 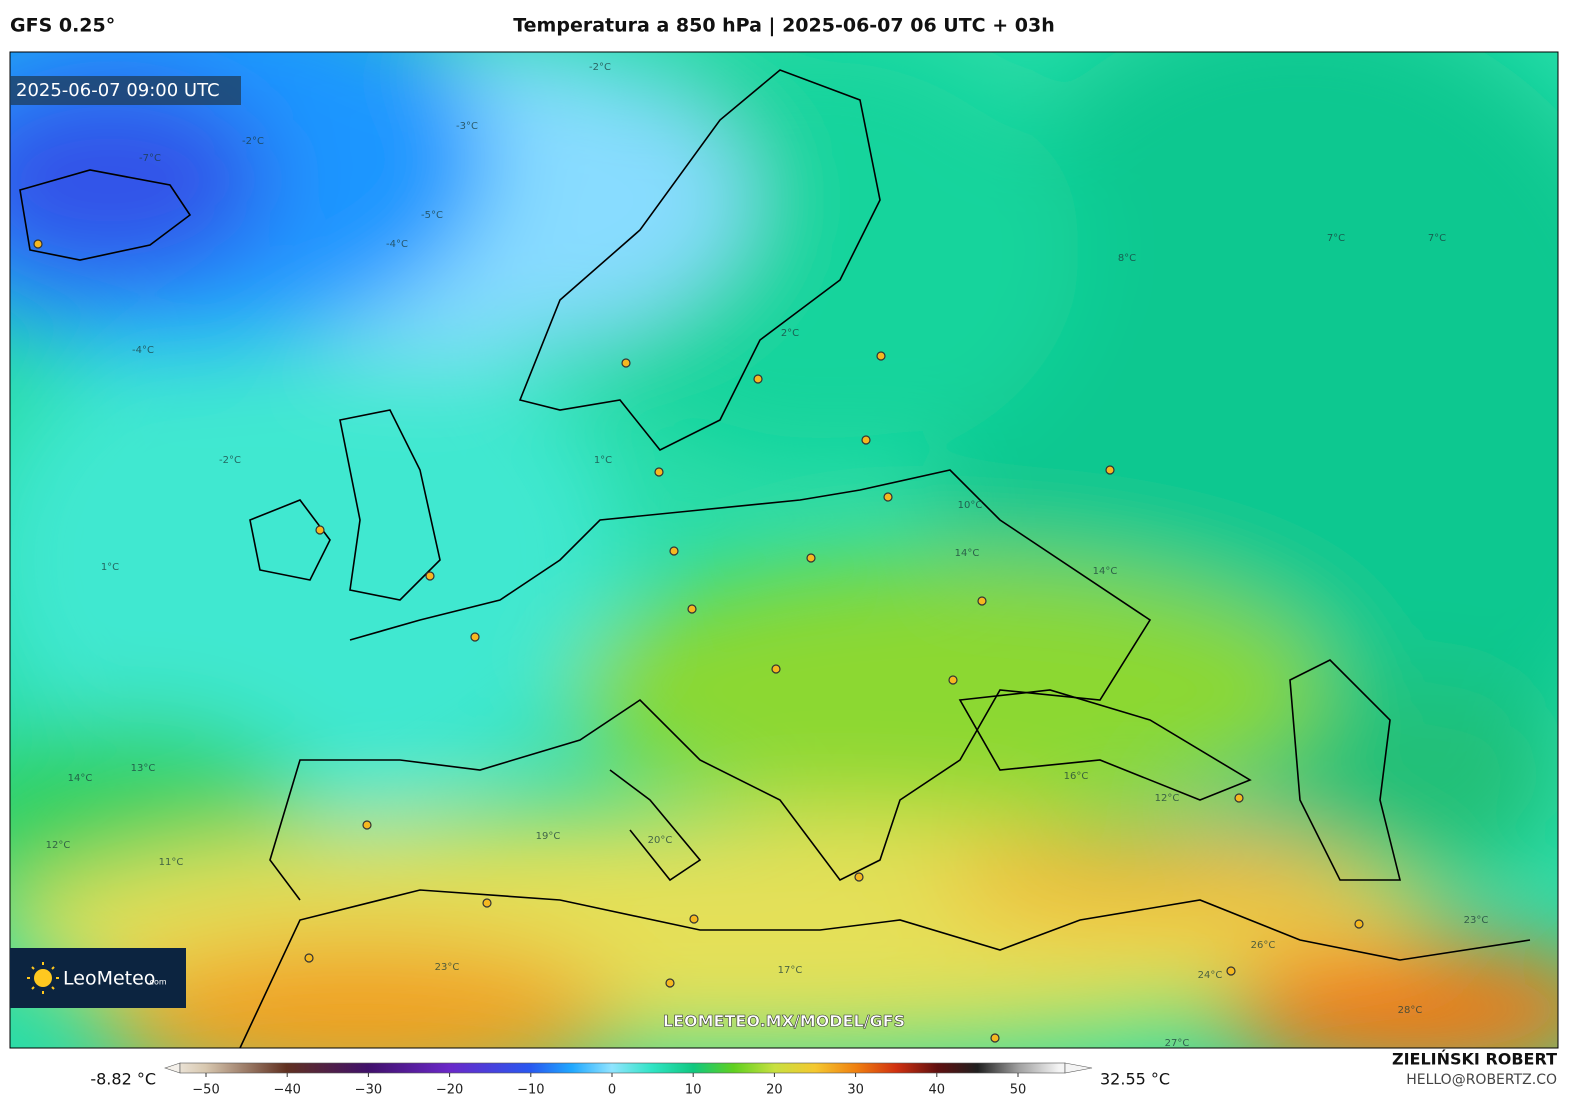 What do you see at coordinates (109, 979) in the screenshot?
I see `logo-name: LeoMeteo` at bounding box center [109, 979].